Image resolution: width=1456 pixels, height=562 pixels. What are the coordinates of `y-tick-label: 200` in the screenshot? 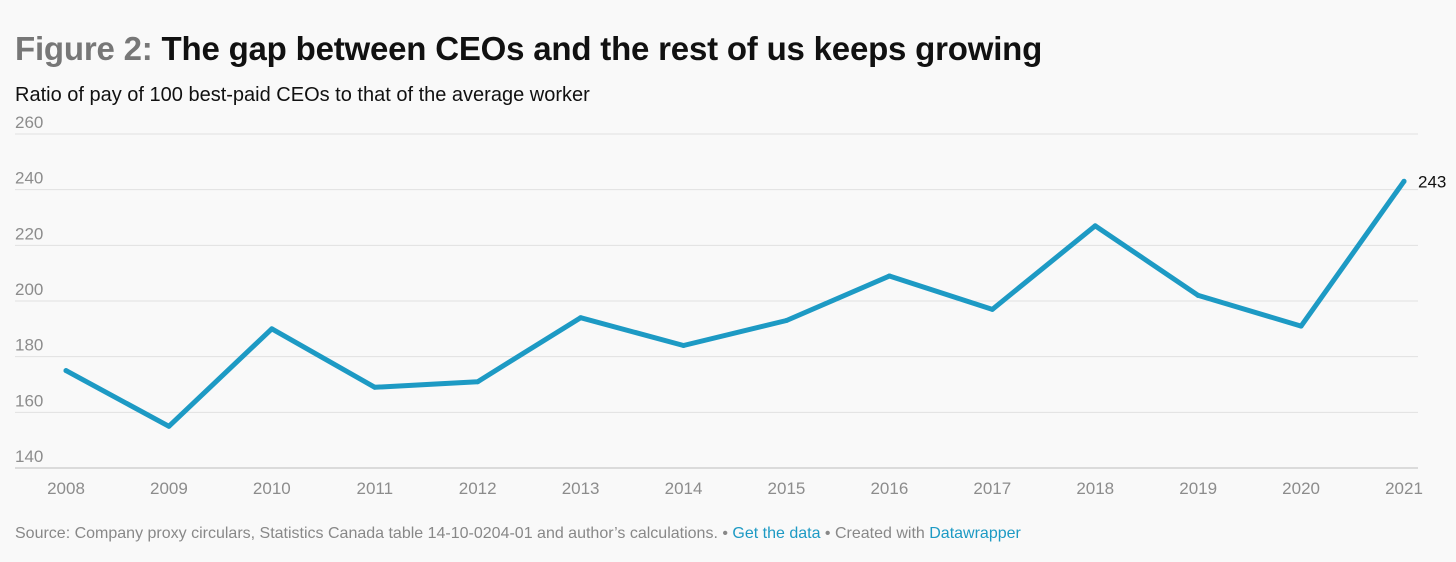 It's located at (29, 289).